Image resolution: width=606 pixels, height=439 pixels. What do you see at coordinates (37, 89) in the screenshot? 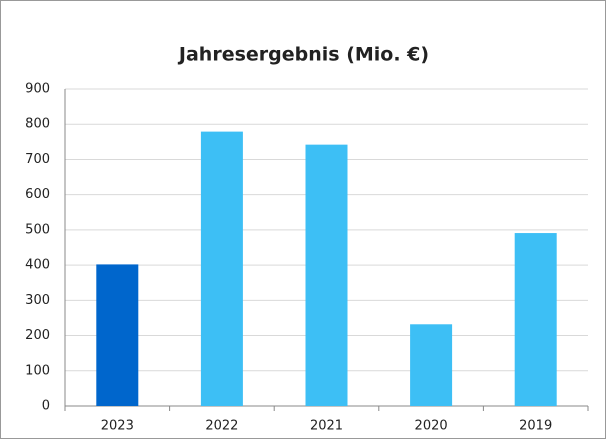
I see `y-tick-label: 900` at bounding box center [37, 89].